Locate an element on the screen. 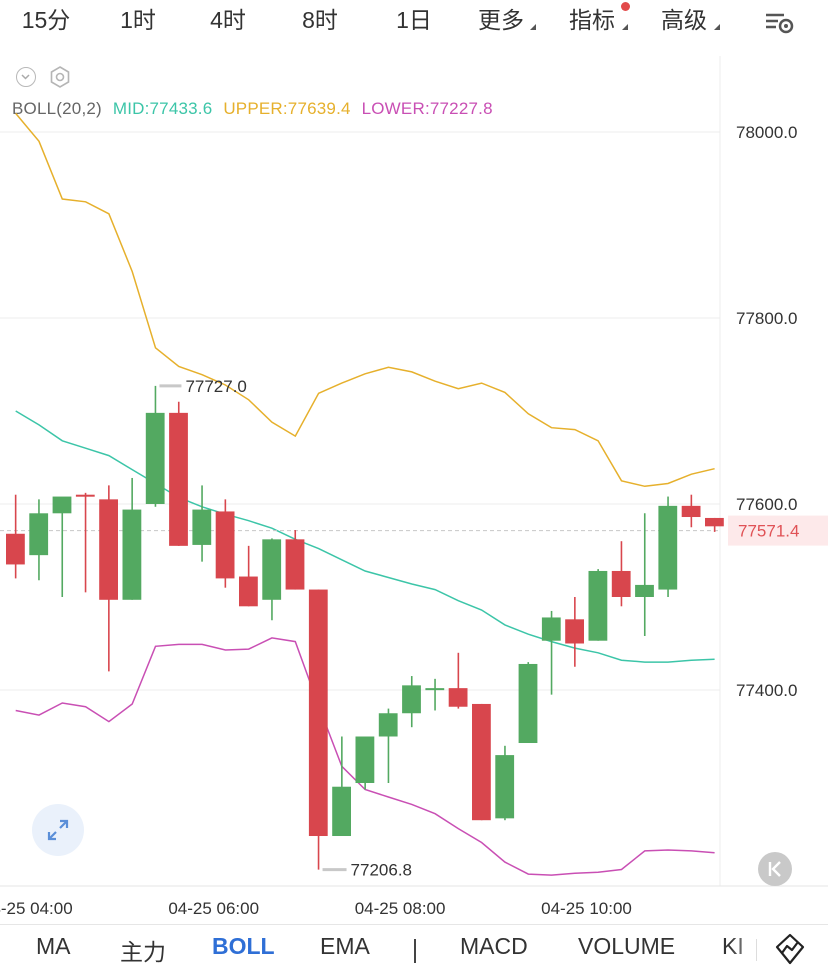  indicator-boll: BOLL is located at coordinates (243, 946).